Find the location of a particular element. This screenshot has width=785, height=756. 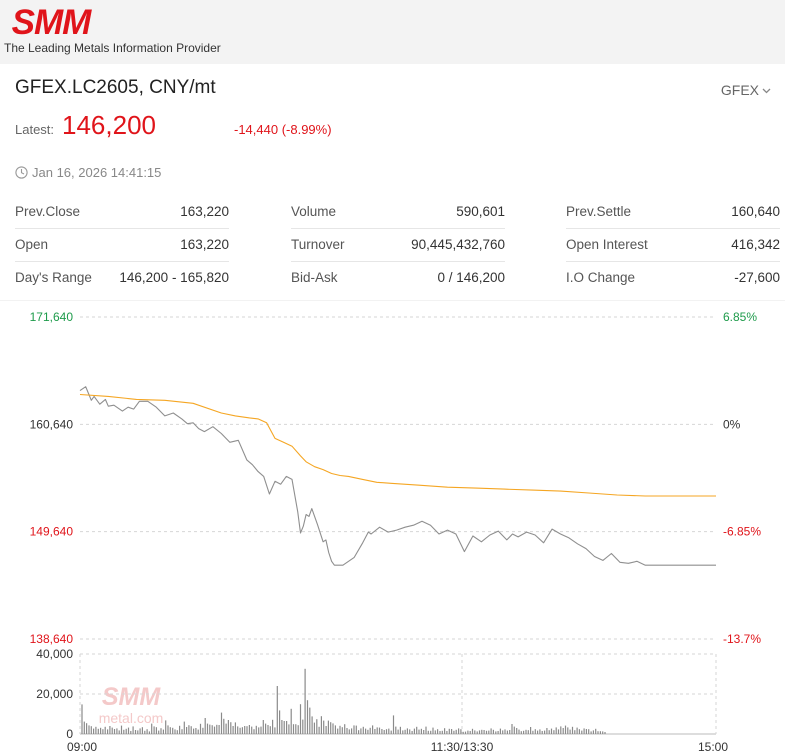

right-tick-label: -6.85% is located at coordinates (742, 532).